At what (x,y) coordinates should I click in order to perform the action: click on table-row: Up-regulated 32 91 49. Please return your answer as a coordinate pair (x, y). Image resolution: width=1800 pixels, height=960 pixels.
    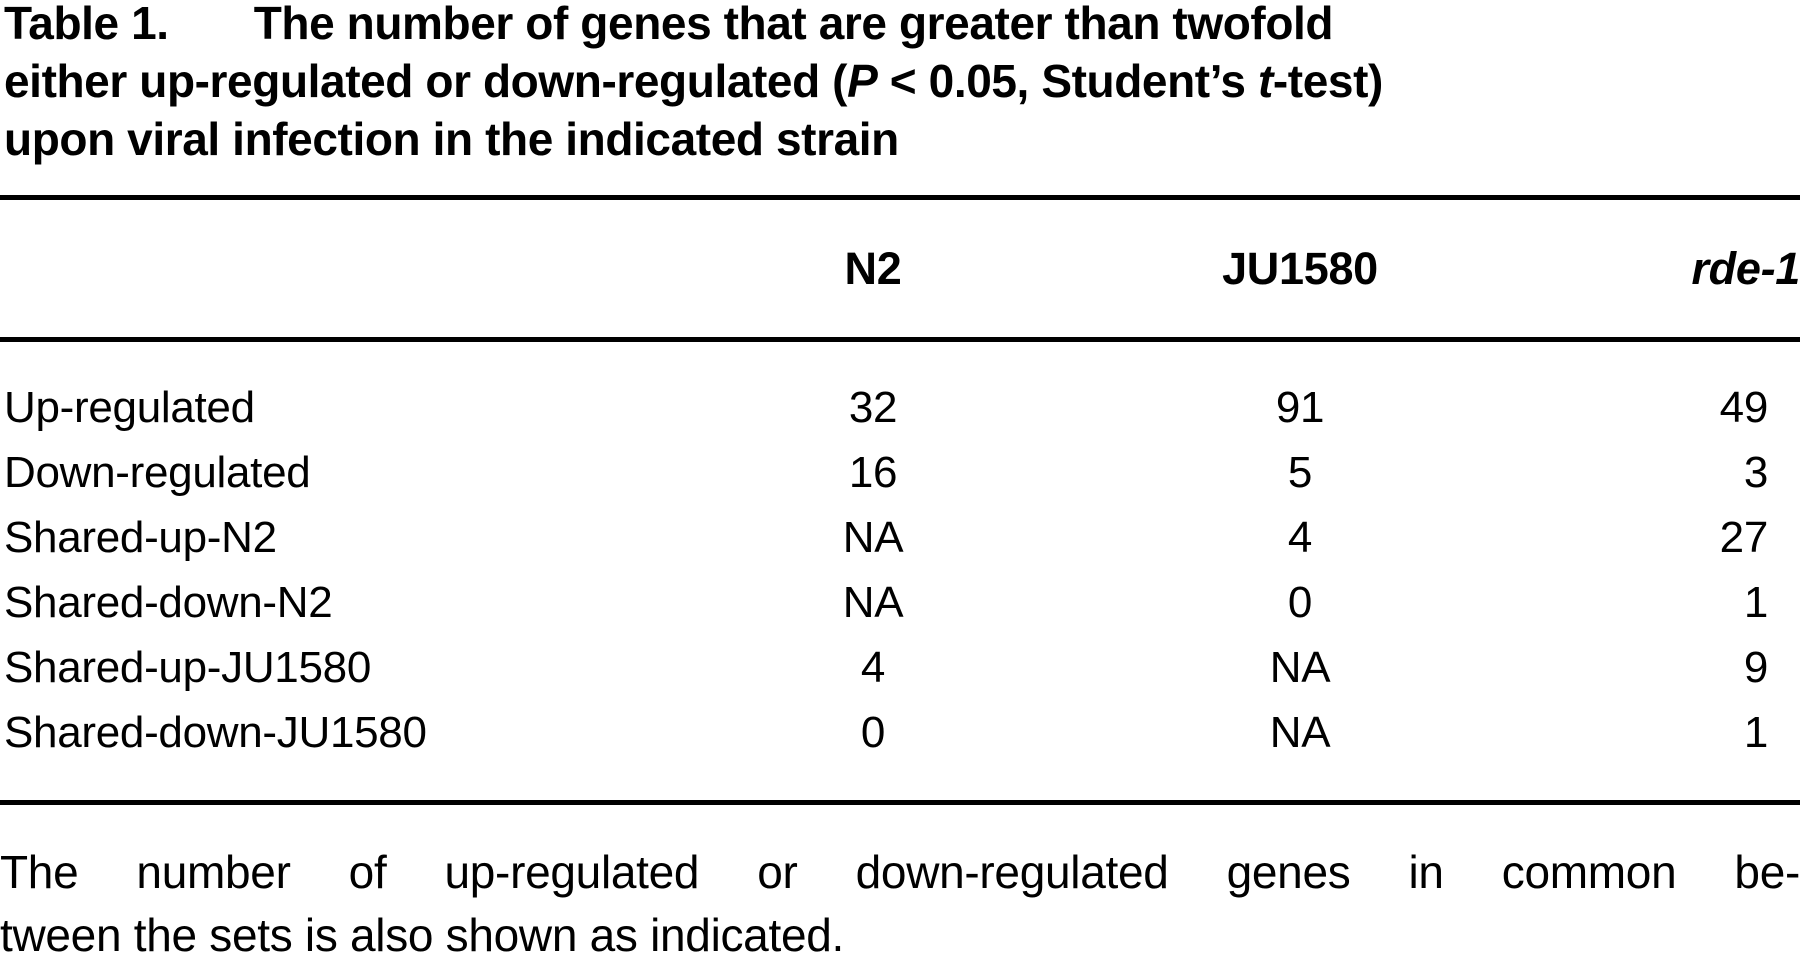
    Looking at the image, I should click on (900, 390).